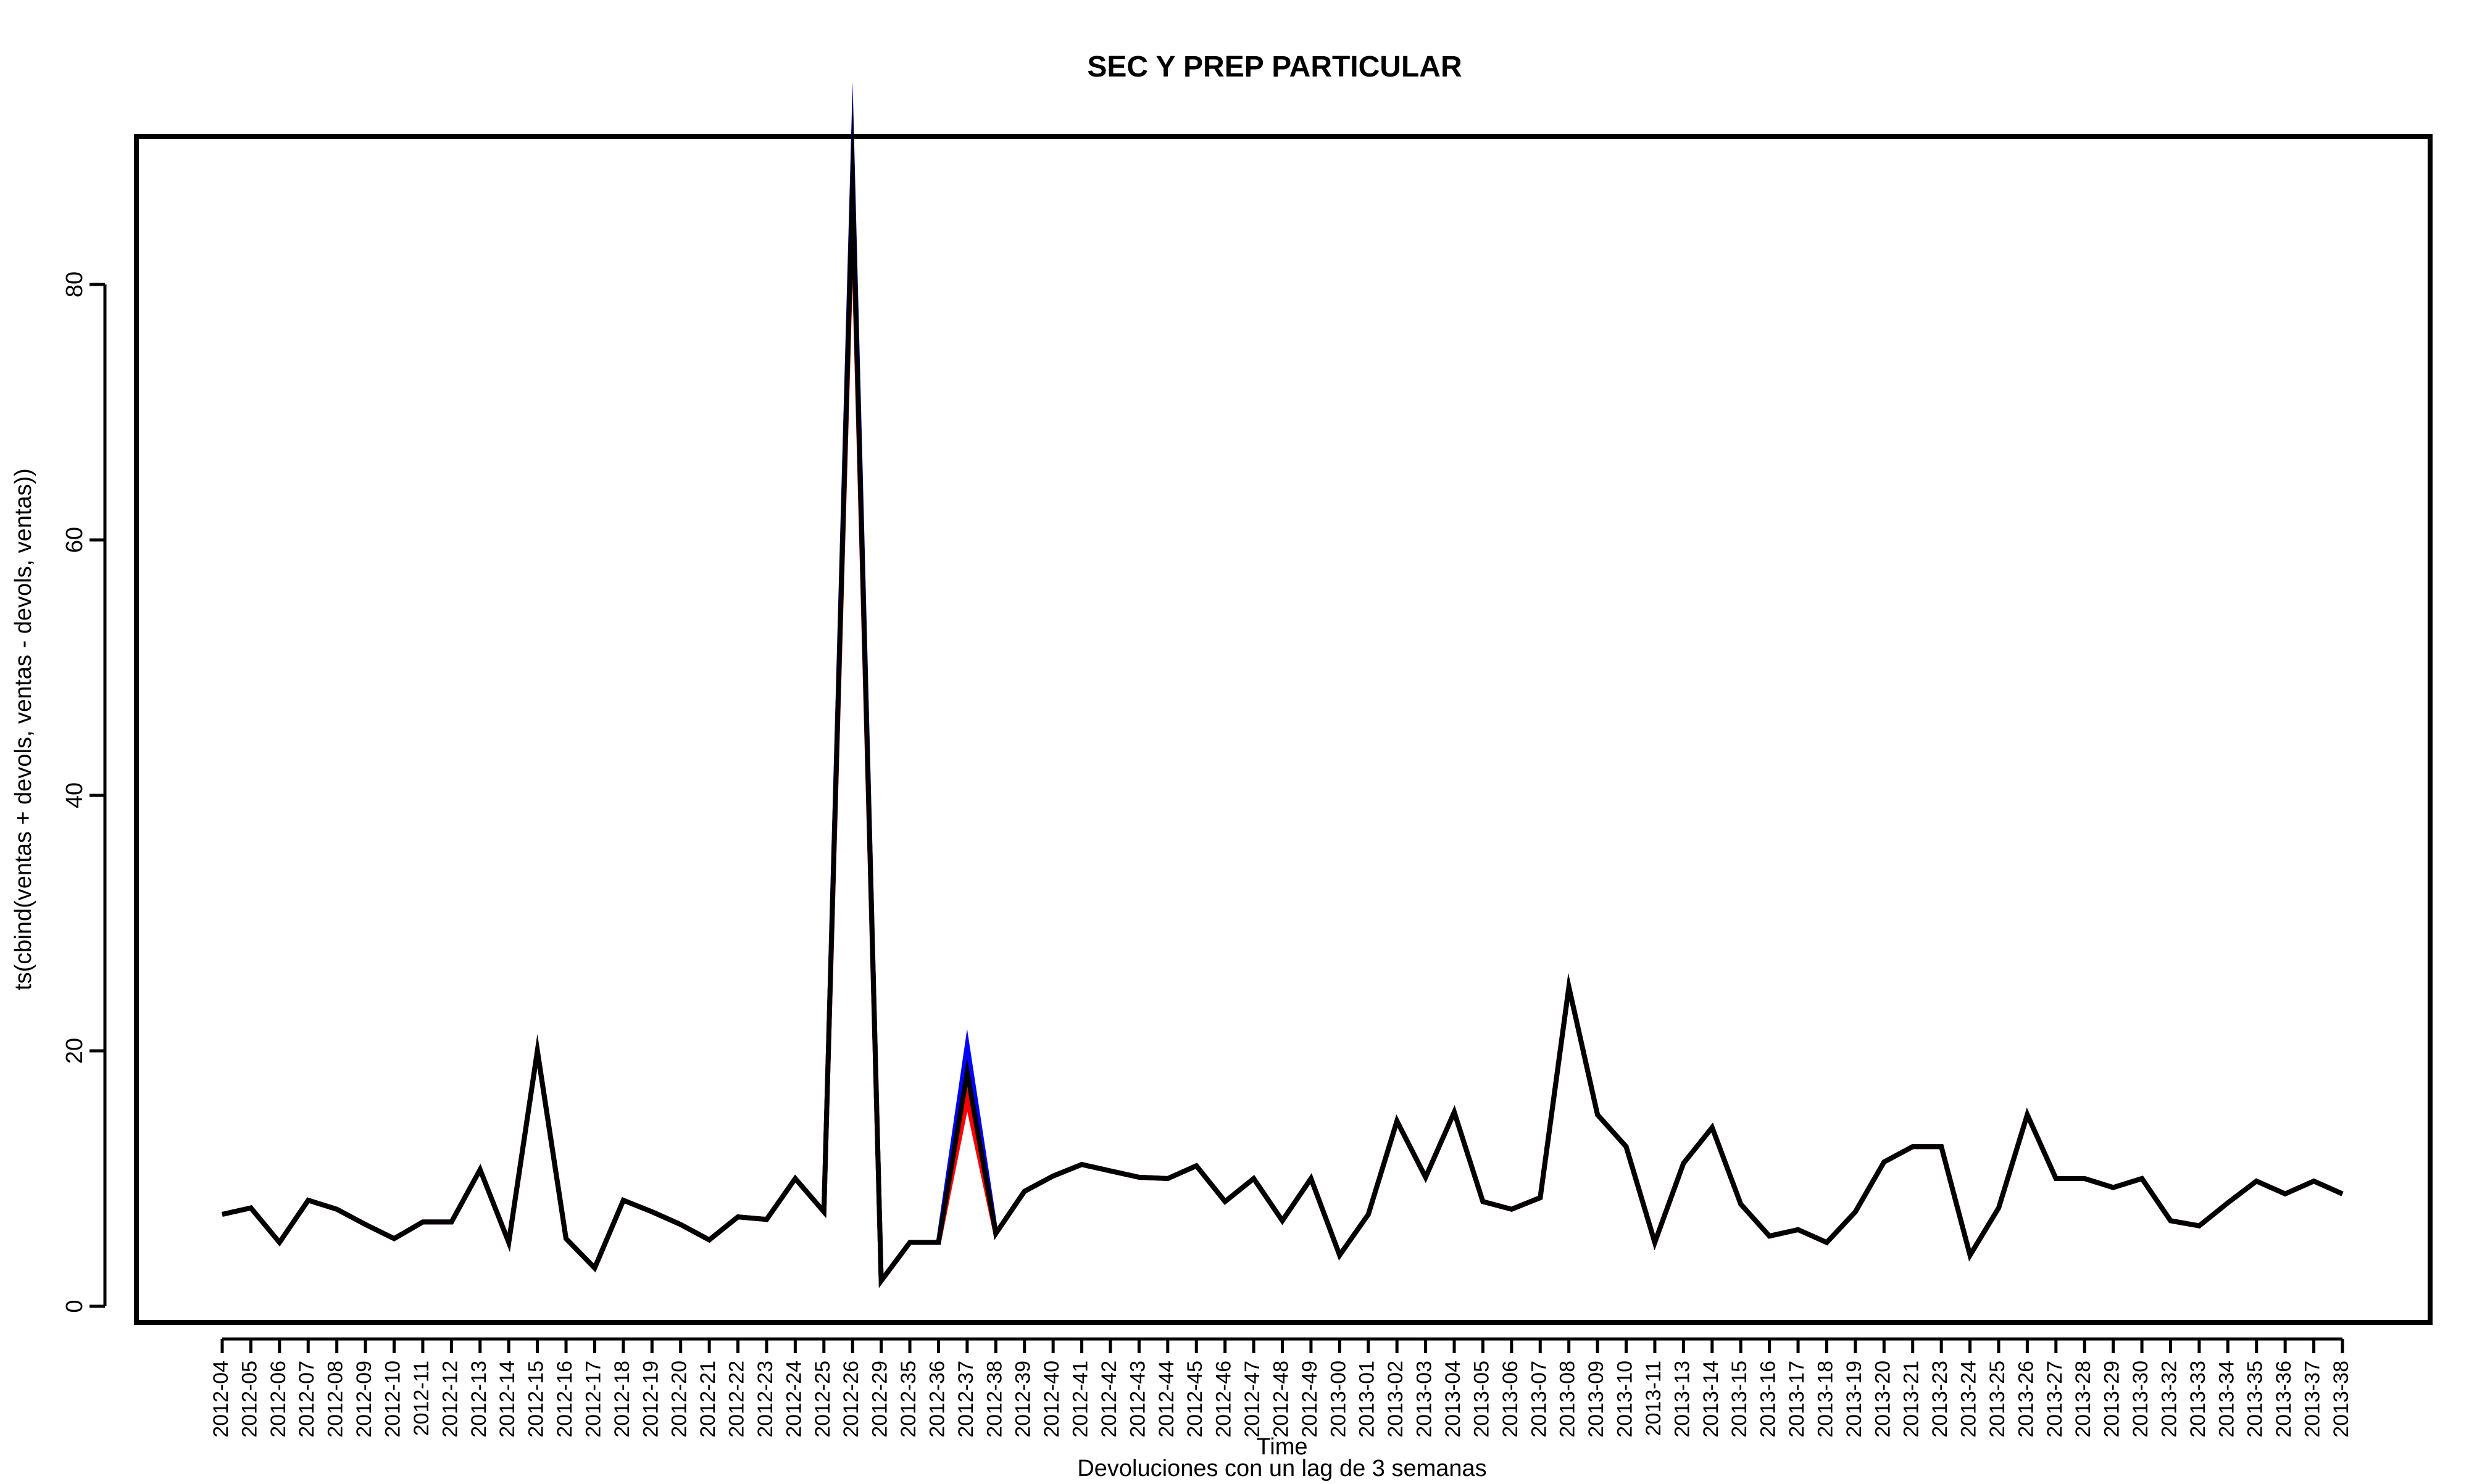 This screenshot has height=1484, width=2469. What do you see at coordinates (1711, 1399) in the screenshot?
I see `x-tick-label: 2013-14` at bounding box center [1711, 1399].